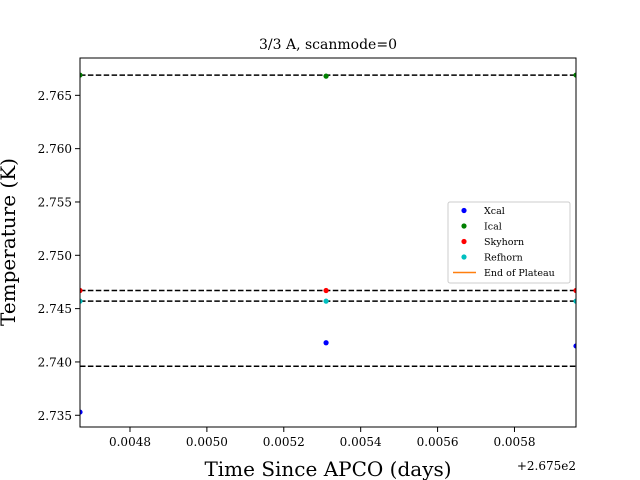 This screenshot has height=480, width=640. What do you see at coordinates (514, 442) in the screenshot?
I see `x-tick-label-5: 0.0058` at bounding box center [514, 442].